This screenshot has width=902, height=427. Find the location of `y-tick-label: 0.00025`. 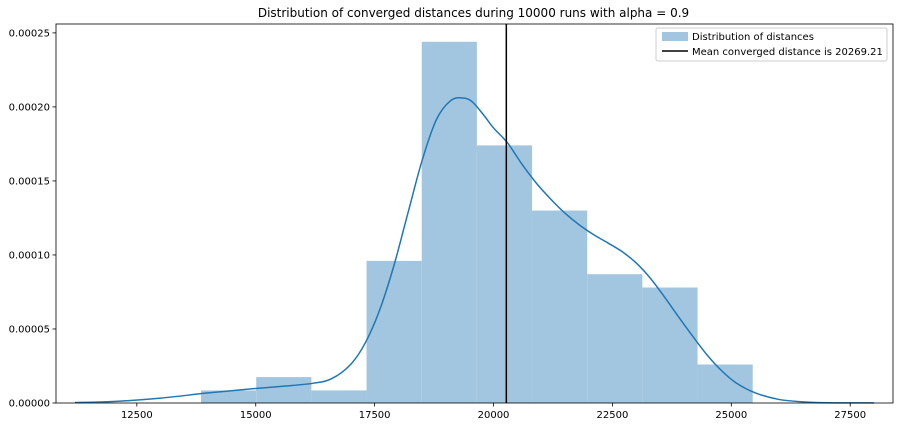

y-tick-label: 0.00025 is located at coordinates (29, 33).